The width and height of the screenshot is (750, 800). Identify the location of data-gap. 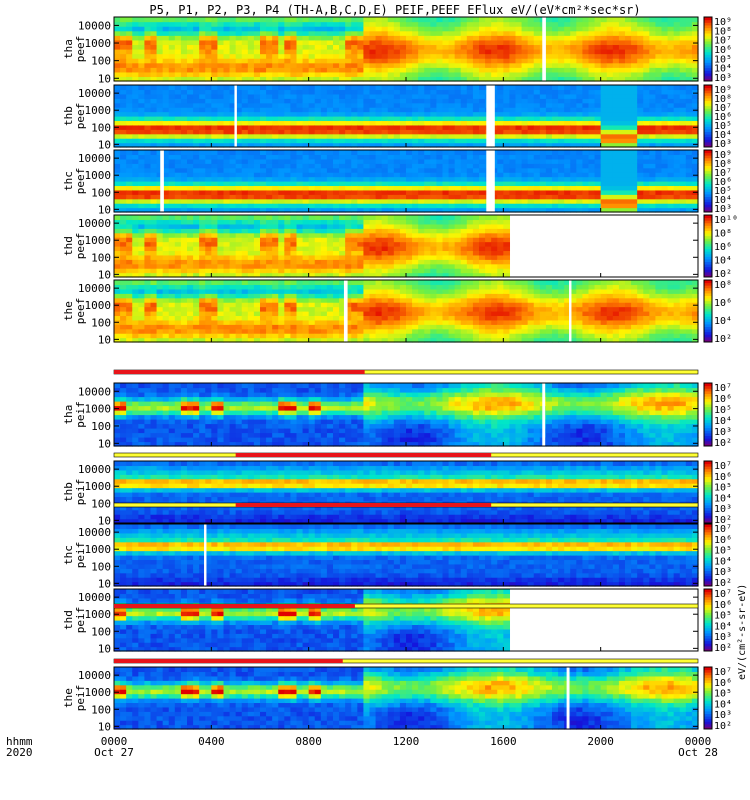
(235, 116).